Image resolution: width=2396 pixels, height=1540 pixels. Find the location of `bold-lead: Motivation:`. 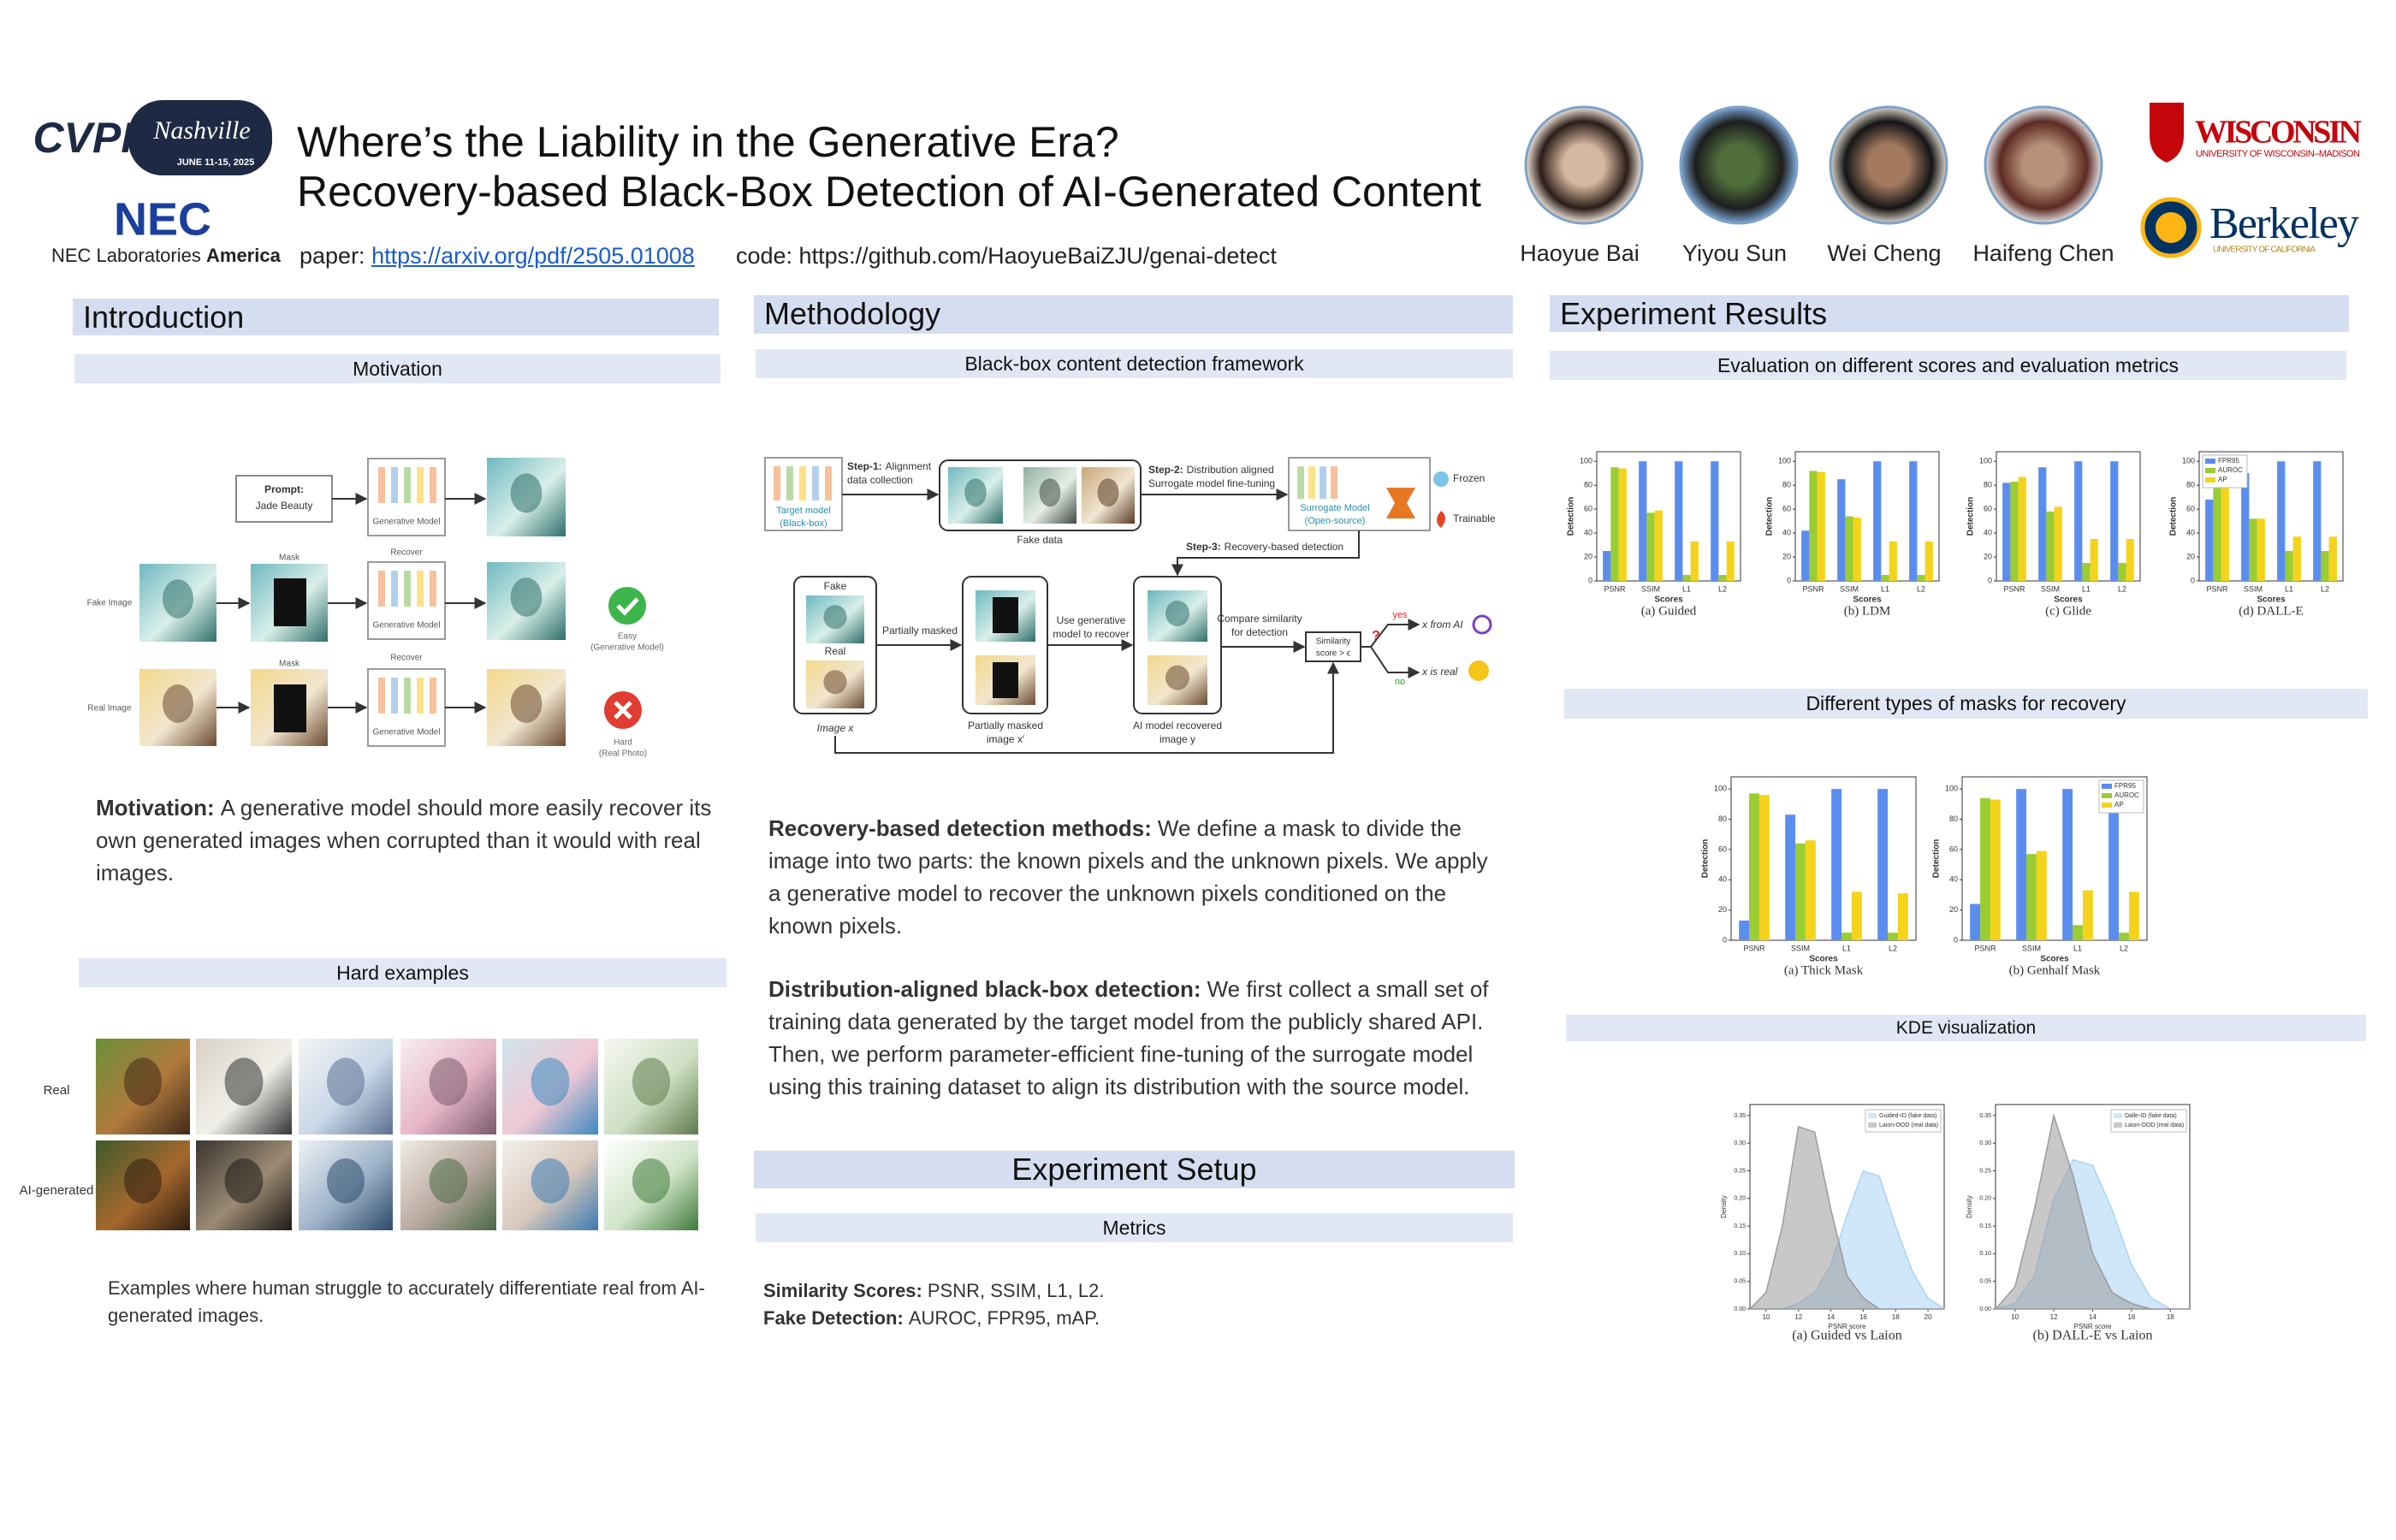

bold-lead: Motivation: is located at coordinates (155, 807).